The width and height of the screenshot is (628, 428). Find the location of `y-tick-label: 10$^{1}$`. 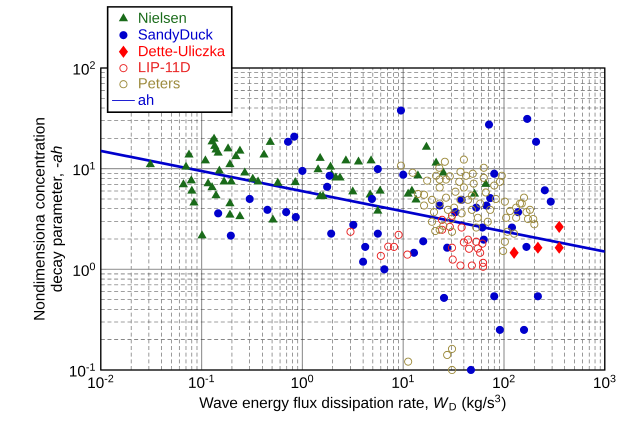

y-tick-label: 10$^{1}$ is located at coordinates (84, 169).